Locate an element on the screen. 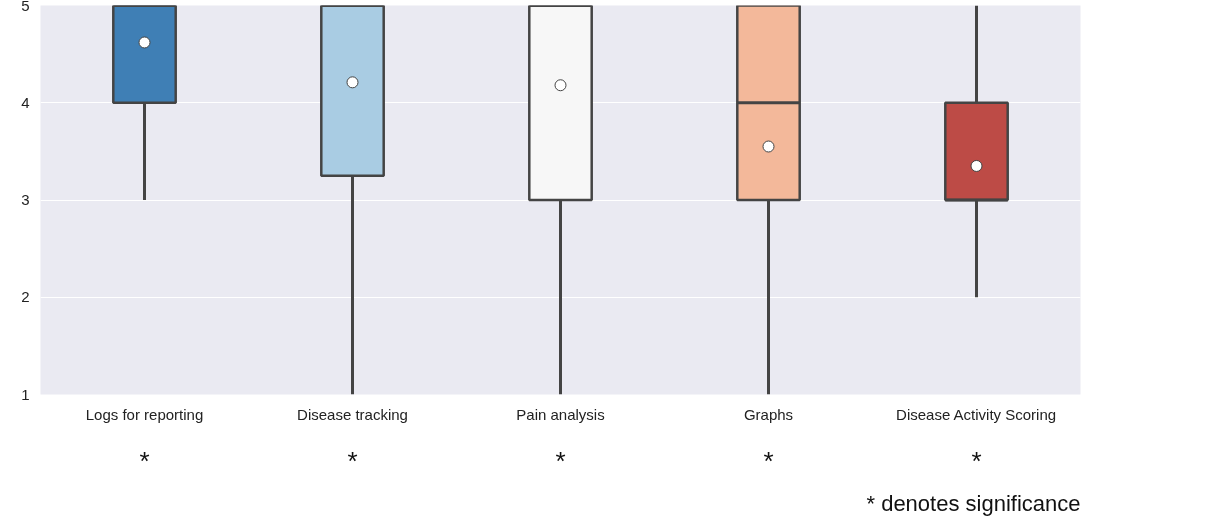 This screenshot has height=525, width=1213. x-tick-label: Disease Activity Scoring is located at coordinates (976, 414).